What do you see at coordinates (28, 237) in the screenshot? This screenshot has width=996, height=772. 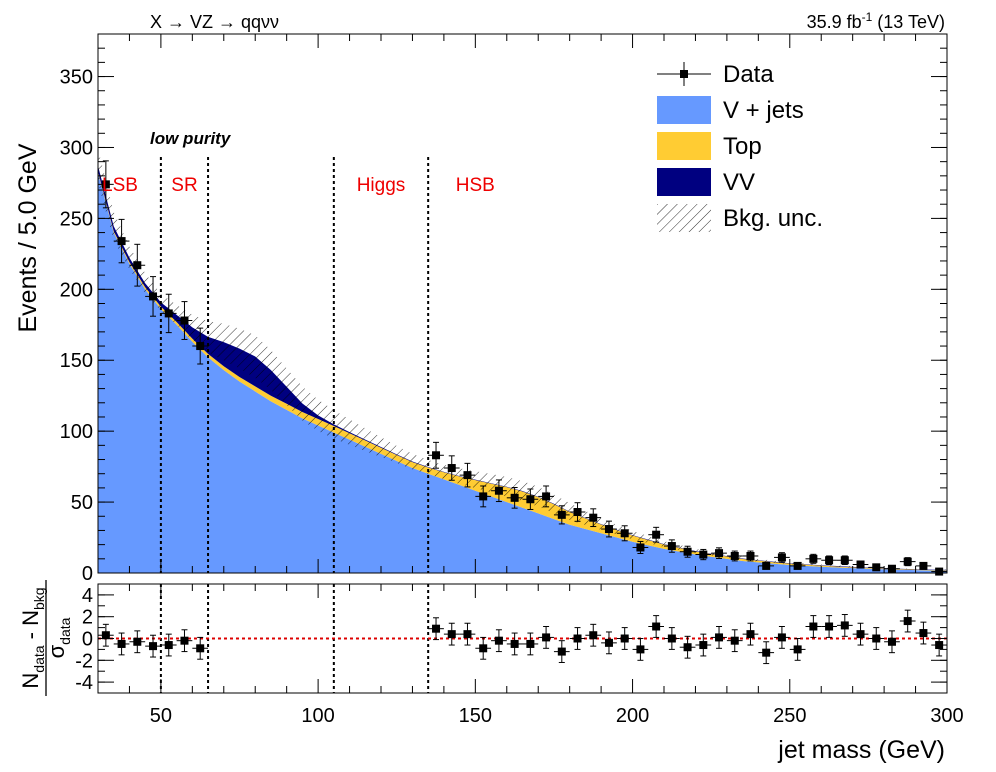 I see `y-axis-title: Events / 5.0 GeV` at bounding box center [28, 237].